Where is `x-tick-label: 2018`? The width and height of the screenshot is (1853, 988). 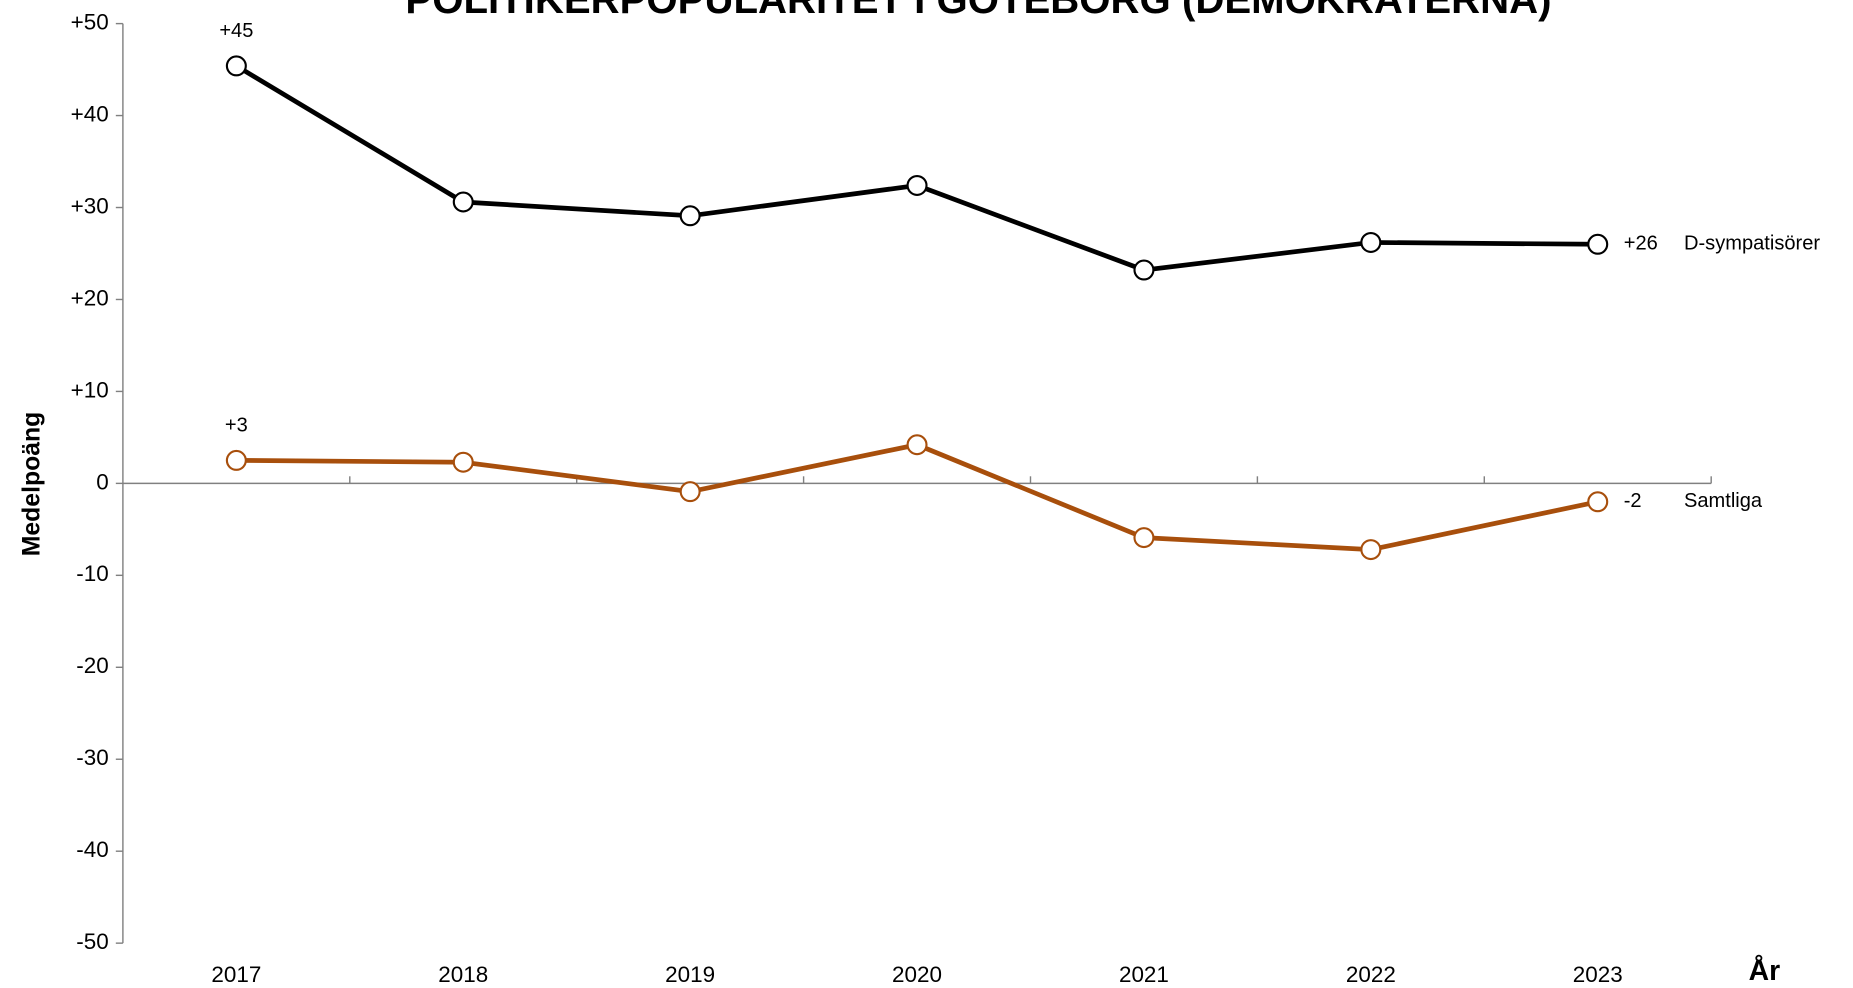 x-tick-label: 2018 is located at coordinates (463, 974).